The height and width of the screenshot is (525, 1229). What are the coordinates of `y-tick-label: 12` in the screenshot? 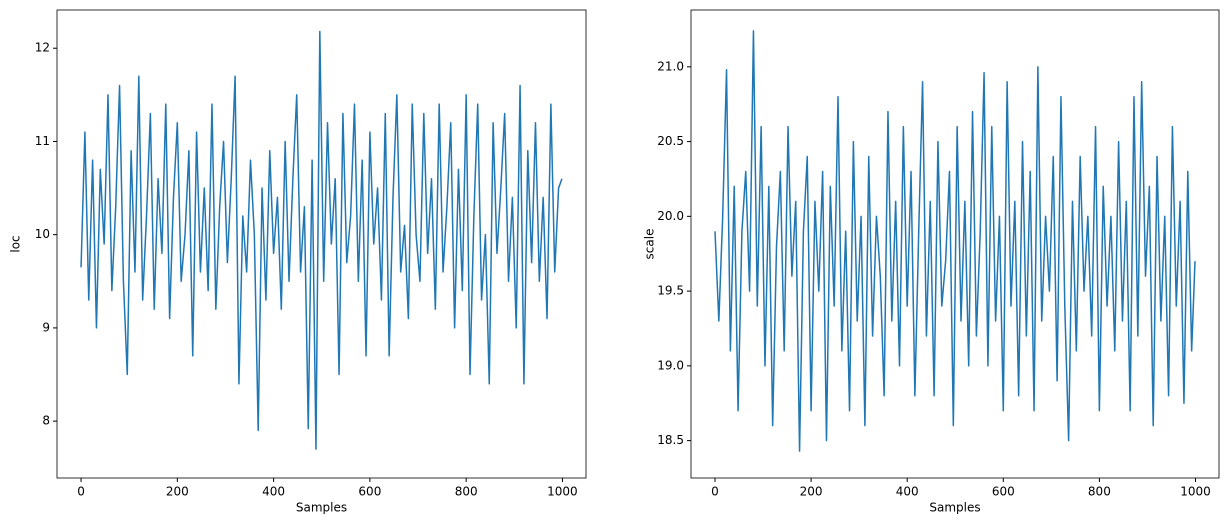 It's located at (42, 48).